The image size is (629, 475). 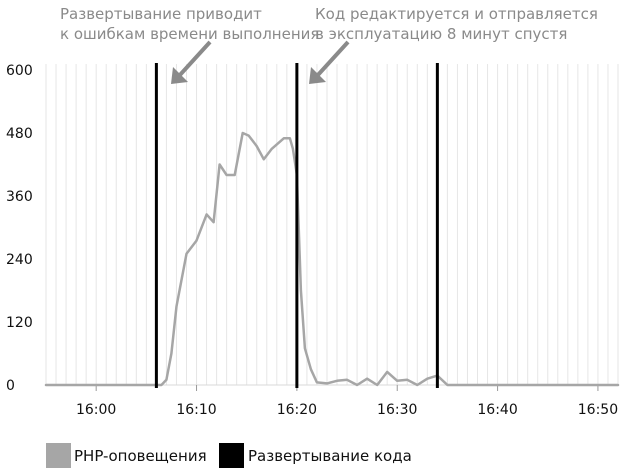 I want to click on y-tick-label: 240, so click(x=19, y=260).